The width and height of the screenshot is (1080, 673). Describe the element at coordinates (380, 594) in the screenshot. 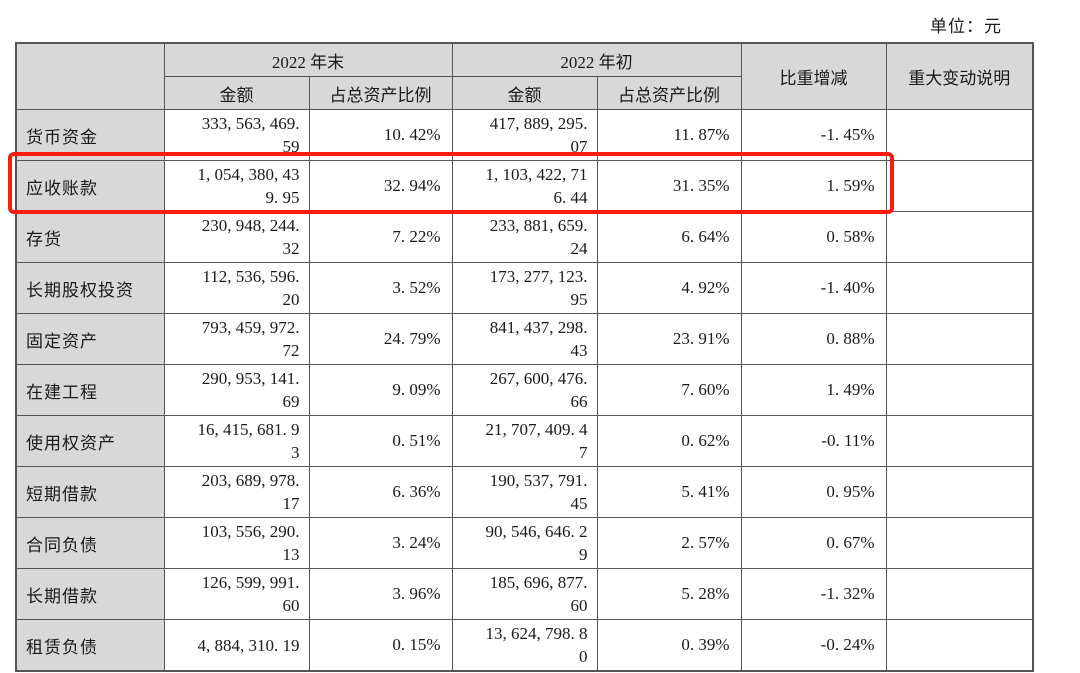

I see `end-ratio-cell: 3. 96%` at that location.